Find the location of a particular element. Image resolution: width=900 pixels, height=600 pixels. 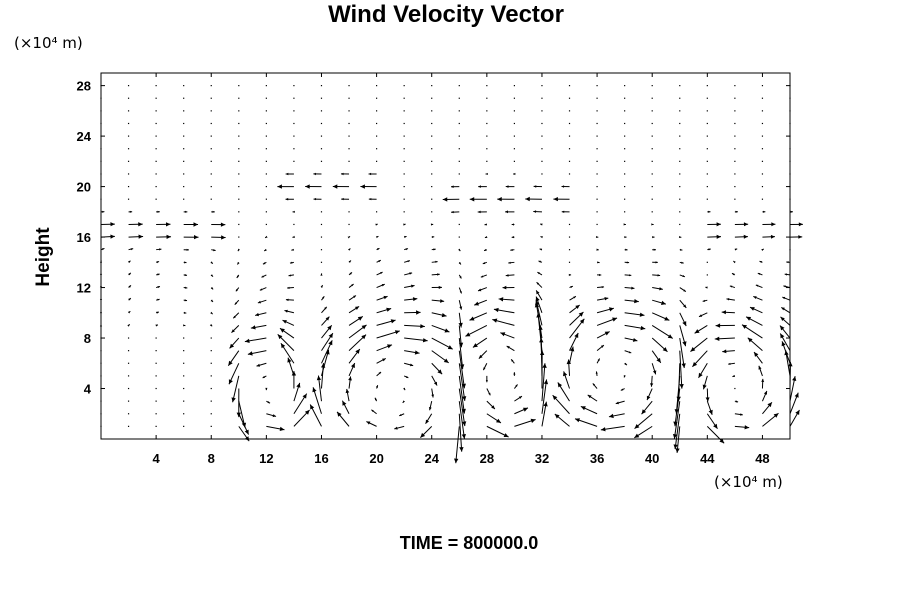

wind-vector-shaft is located at coordinates (460, 432).